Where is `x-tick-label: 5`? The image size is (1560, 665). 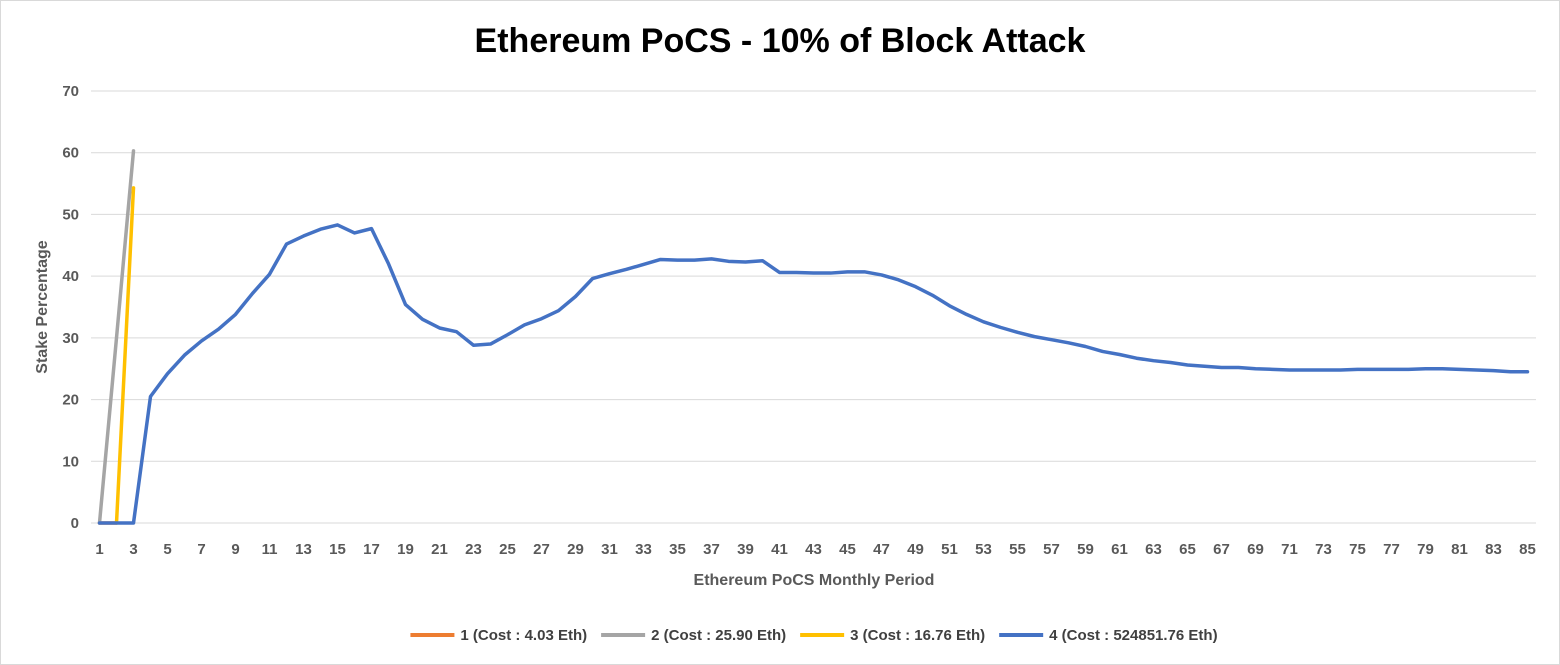 x-tick-label: 5 is located at coordinates (167, 549).